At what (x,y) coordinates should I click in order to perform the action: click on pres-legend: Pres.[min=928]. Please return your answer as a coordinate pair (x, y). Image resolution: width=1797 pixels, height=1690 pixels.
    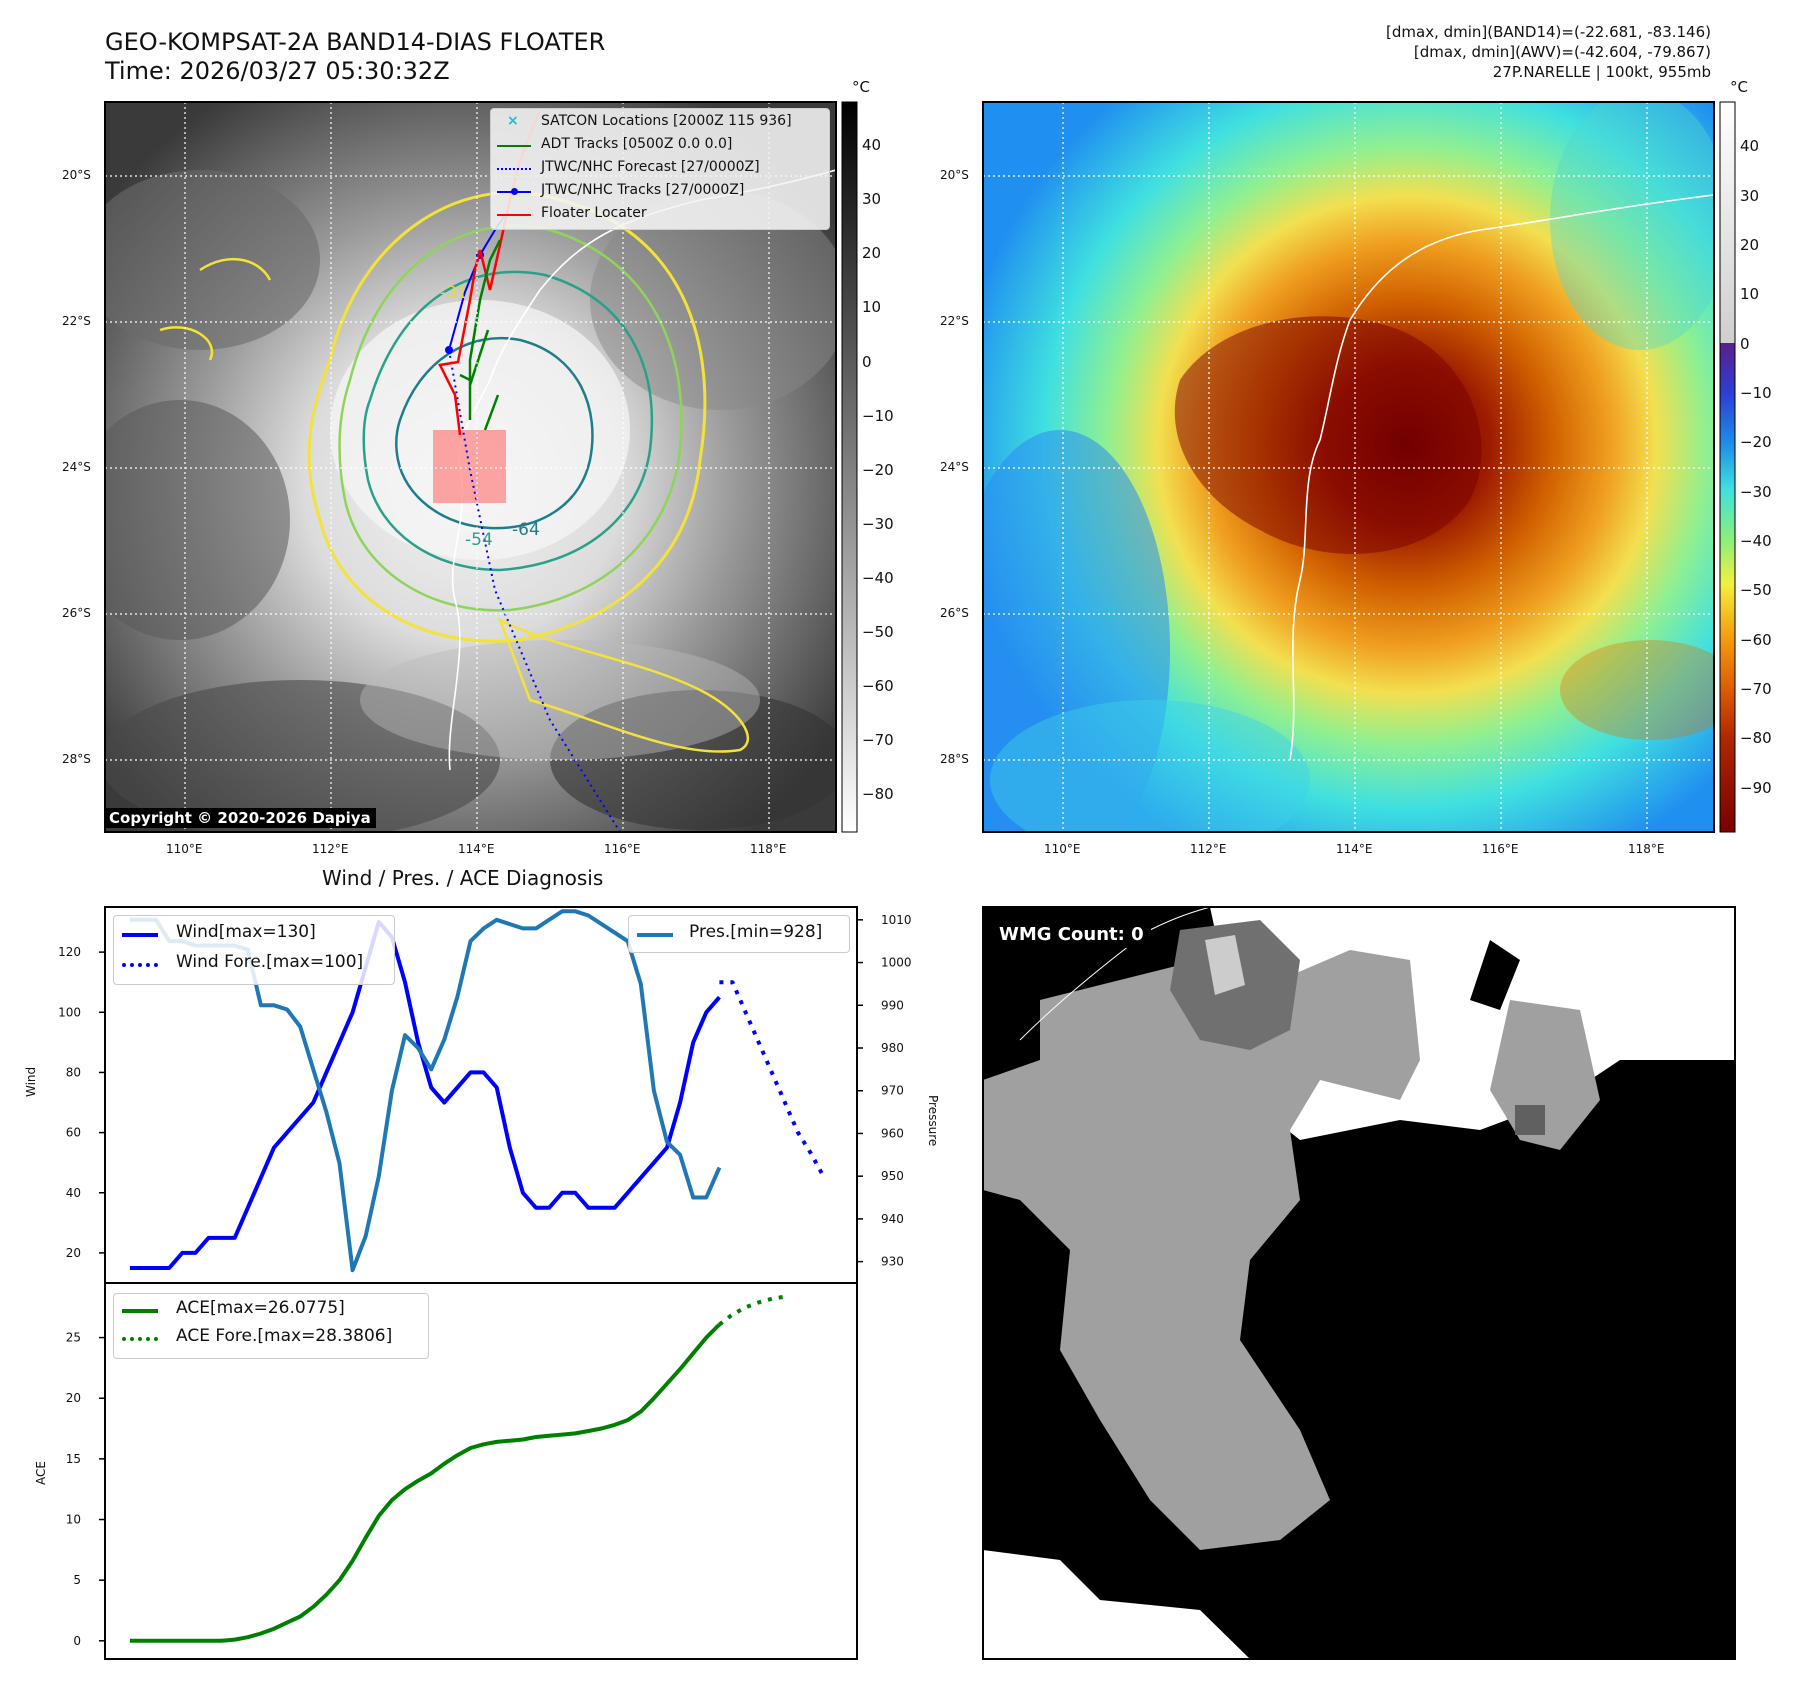
    Looking at the image, I should click on (739, 934).